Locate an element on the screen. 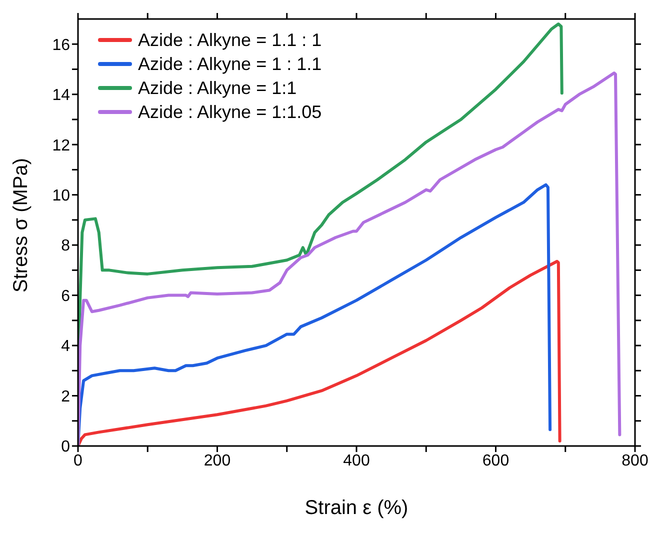 The width and height of the screenshot is (656, 534). y-tick-label: 0 is located at coordinates (65, 447).